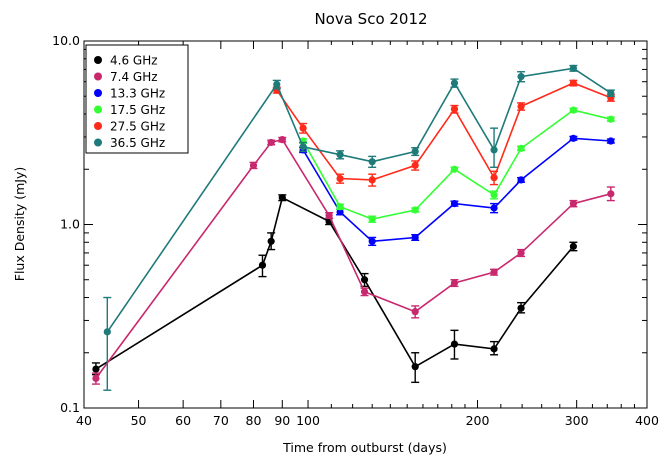 This screenshot has height=456, width=664. Describe the element at coordinates (66, 40) in the screenshot. I see `y-tick-label: 10.0` at that location.